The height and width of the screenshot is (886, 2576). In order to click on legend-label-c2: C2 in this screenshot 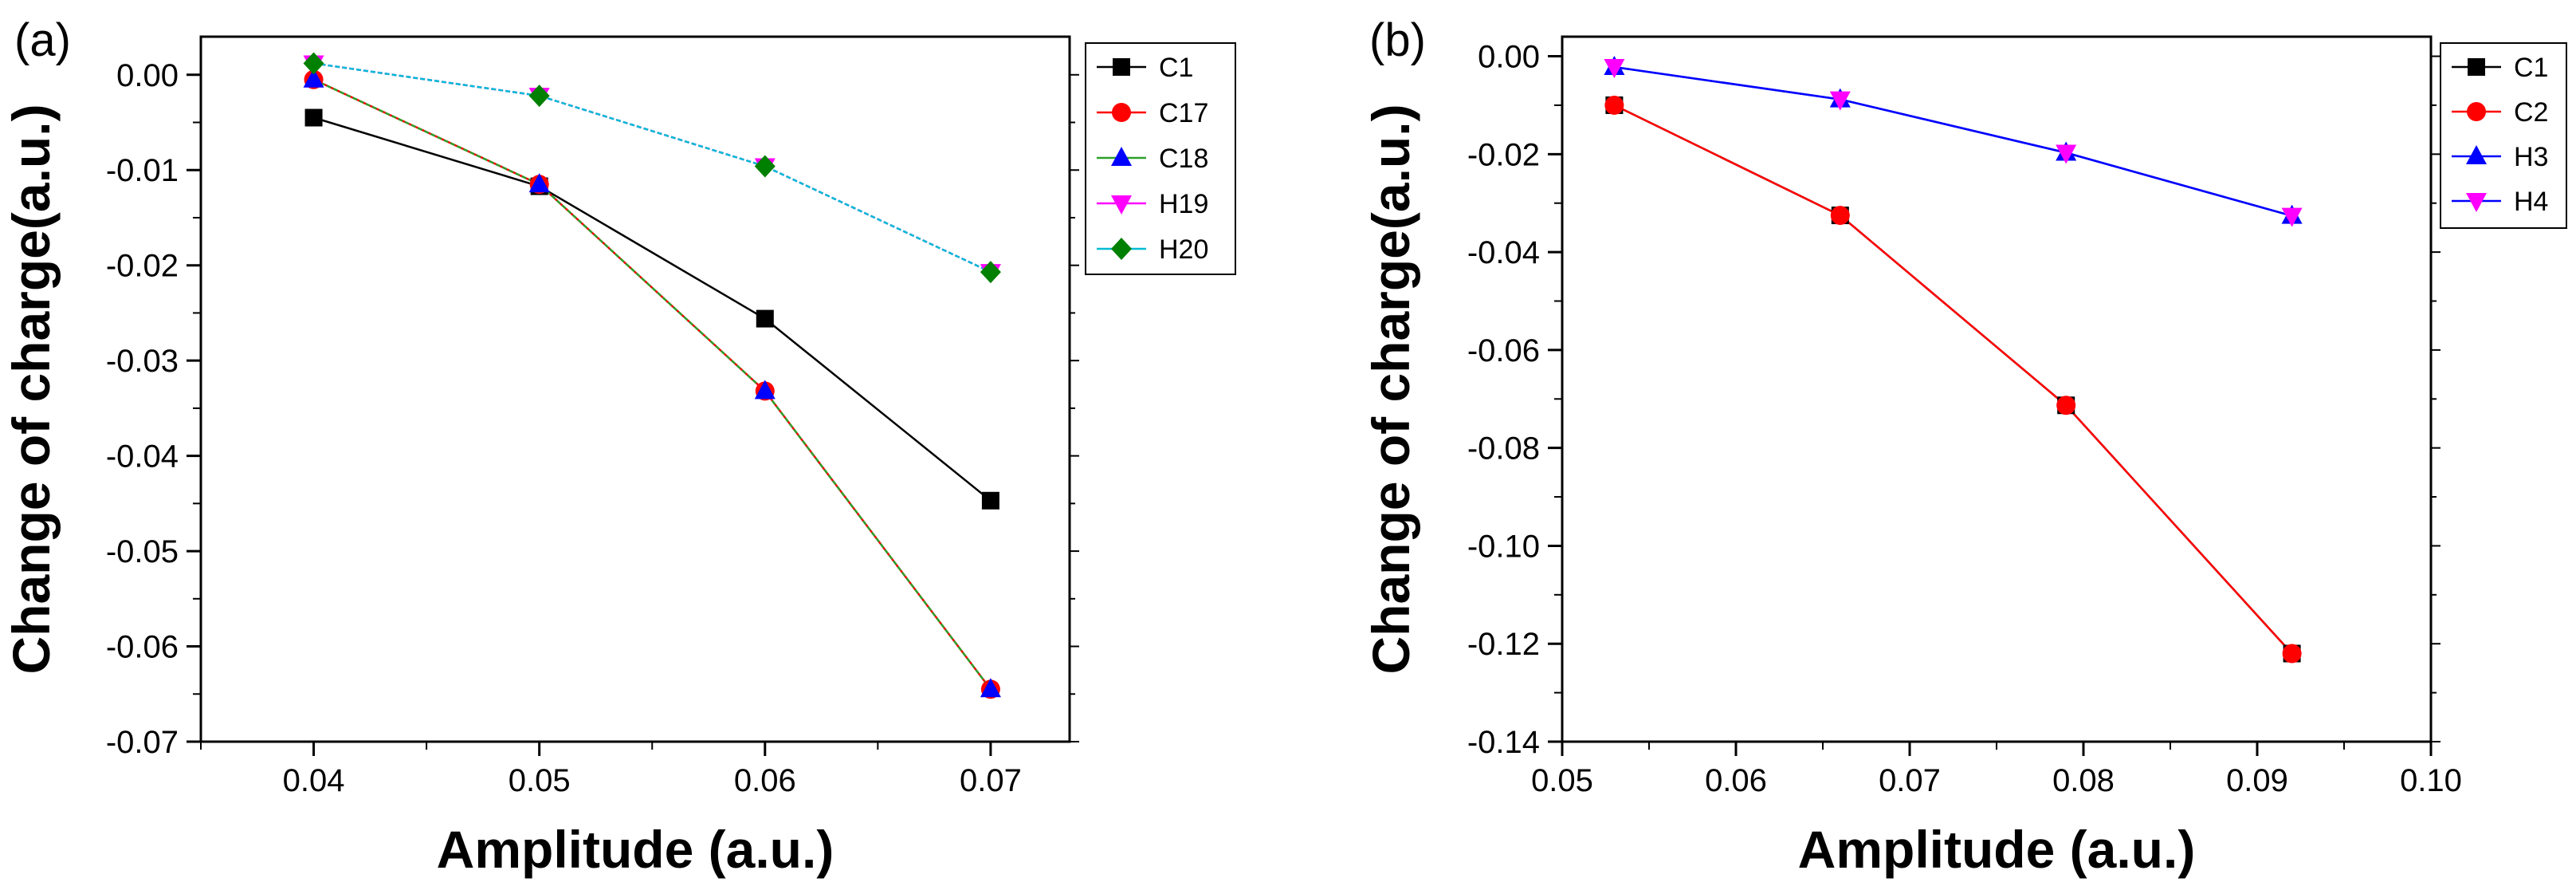, I will do `click(2531, 113)`.